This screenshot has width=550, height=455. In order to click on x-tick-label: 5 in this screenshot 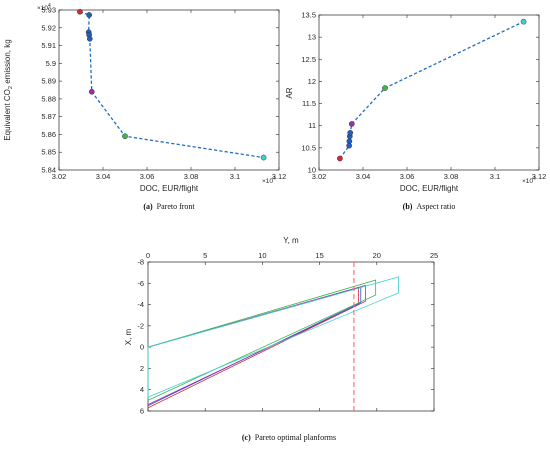, I will do `click(205, 255)`.